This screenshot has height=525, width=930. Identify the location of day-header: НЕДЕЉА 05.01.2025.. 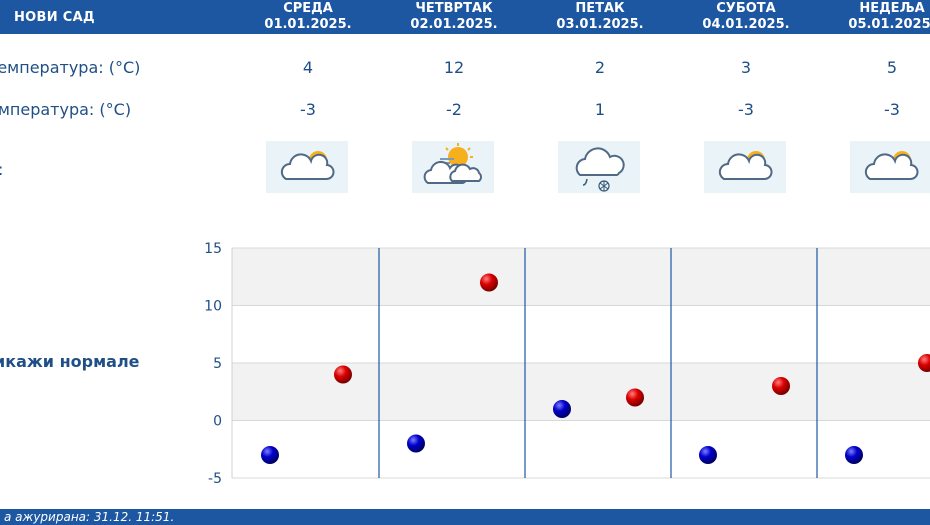
(881, 17).